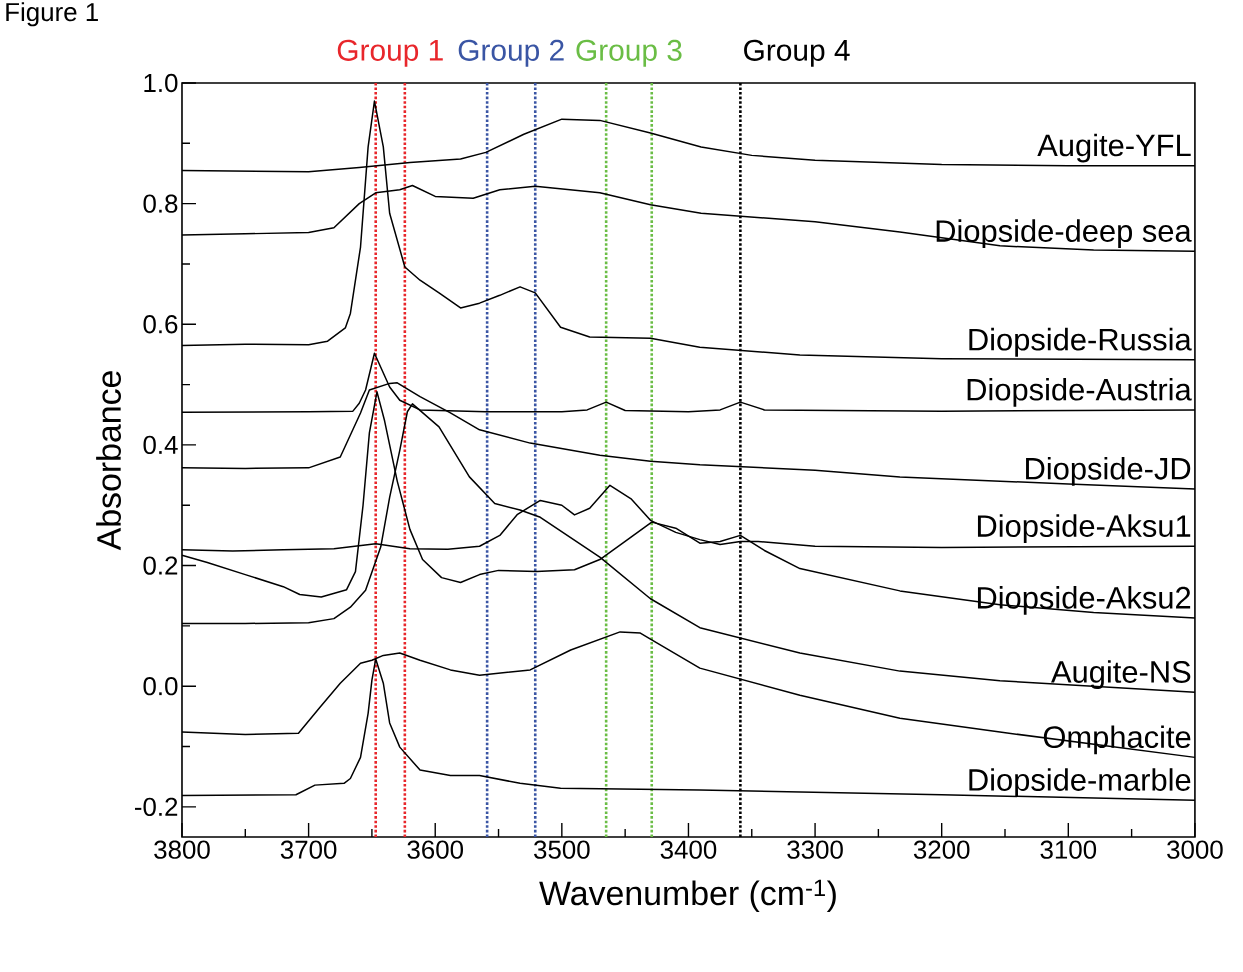 The height and width of the screenshot is (972, 1243). Describe the element at coordinates (160, 203) in the screenshot. I see `y-tick-label: 0.8` at that location.